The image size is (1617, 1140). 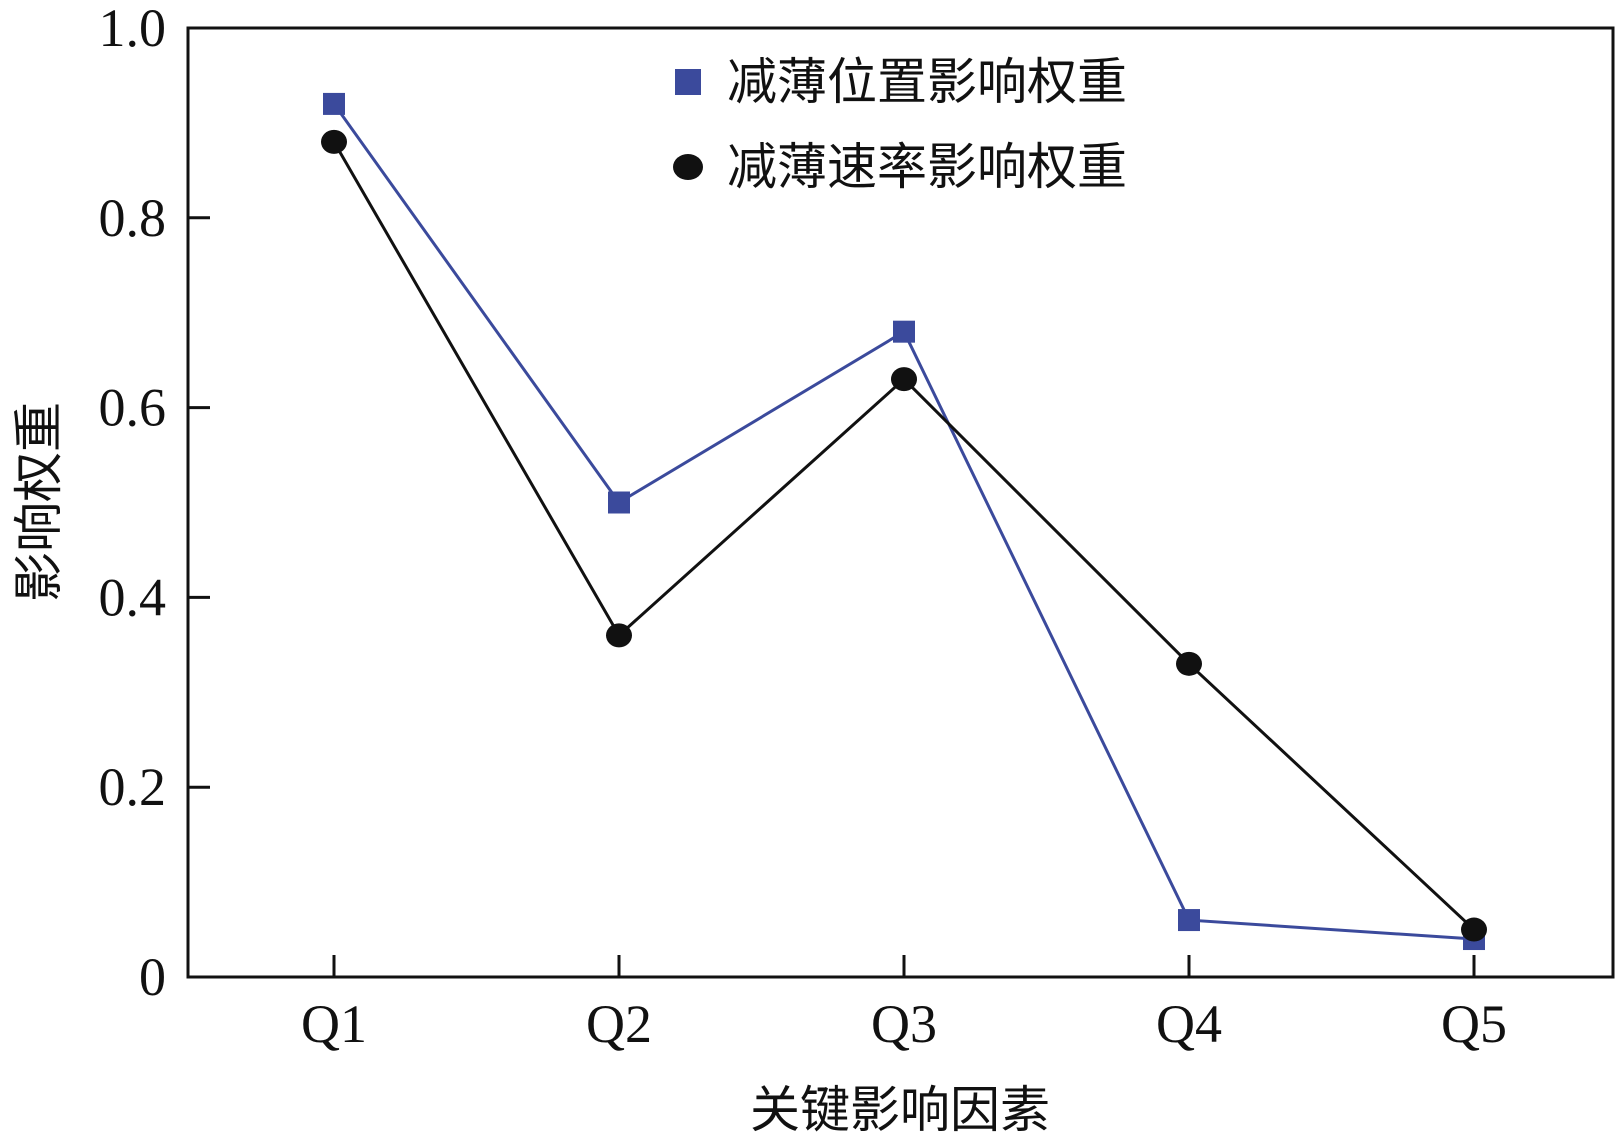 I want to click on y-tick-label: 0.6, so click(x=133, y=408).